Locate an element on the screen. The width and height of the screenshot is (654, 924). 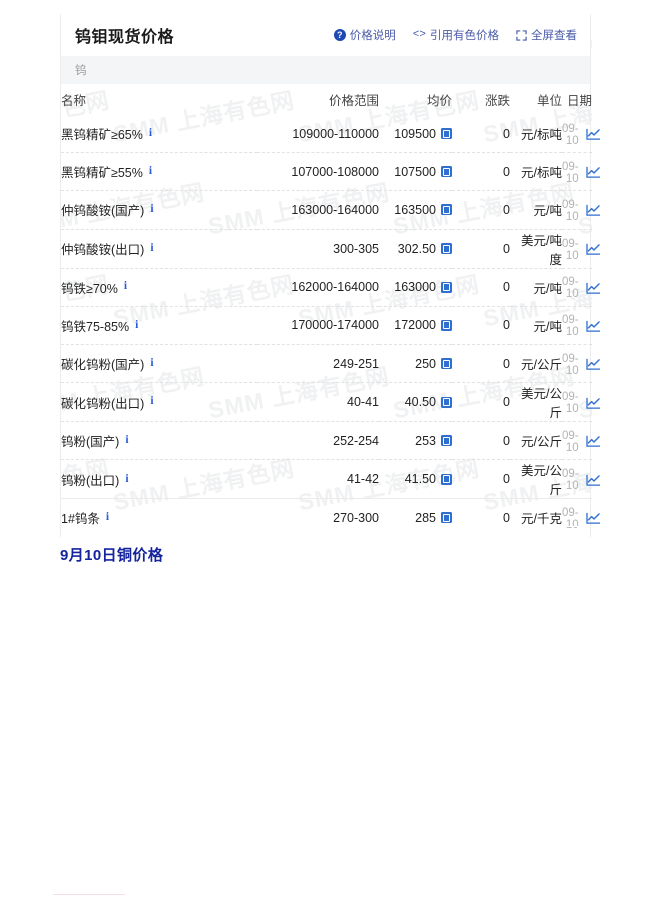
group-band-label: 钨 is located at coordinates (81, 71).